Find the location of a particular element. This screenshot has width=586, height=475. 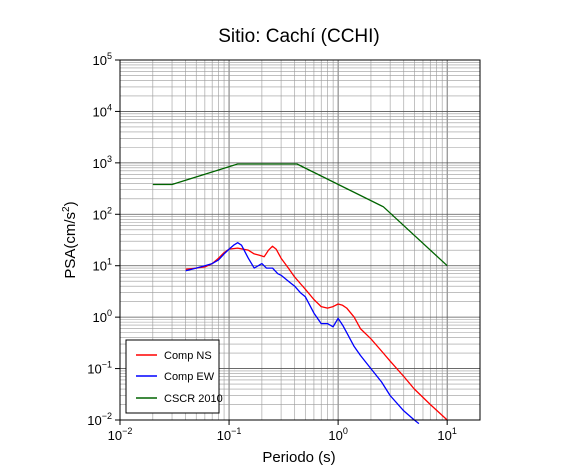

y-tick-label: 10⁻¹ is located at coordinates (99, 368).